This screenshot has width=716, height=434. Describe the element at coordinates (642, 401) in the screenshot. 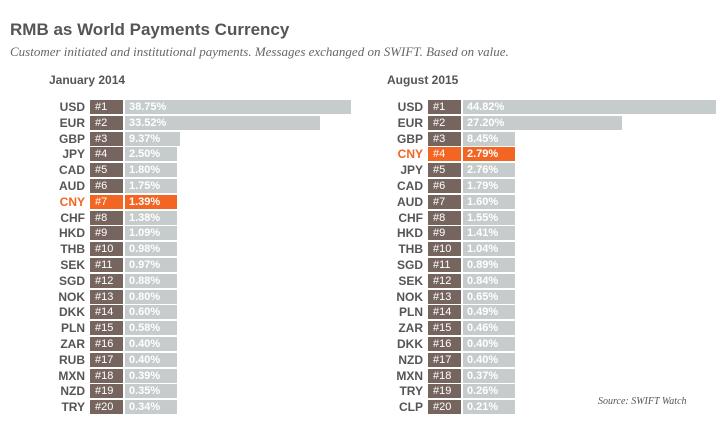

I see `source-note: Source: SWIFT Watch` at that location.